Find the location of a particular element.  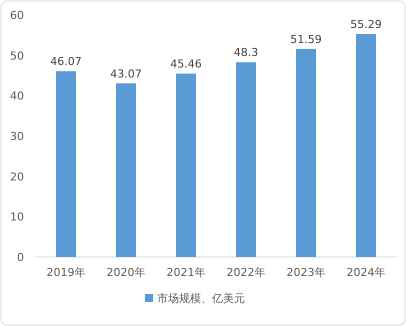

x-tick-label: 2019年 is located at coordinates (66, 272).